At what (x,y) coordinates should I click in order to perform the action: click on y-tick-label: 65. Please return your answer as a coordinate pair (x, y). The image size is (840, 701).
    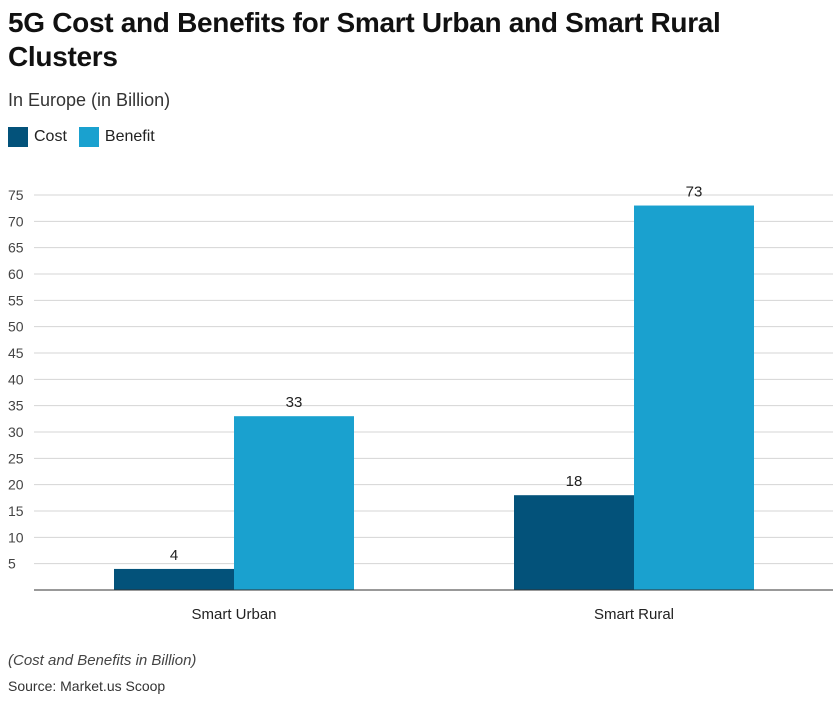
    Looking at the image, I should click on (16, 248).